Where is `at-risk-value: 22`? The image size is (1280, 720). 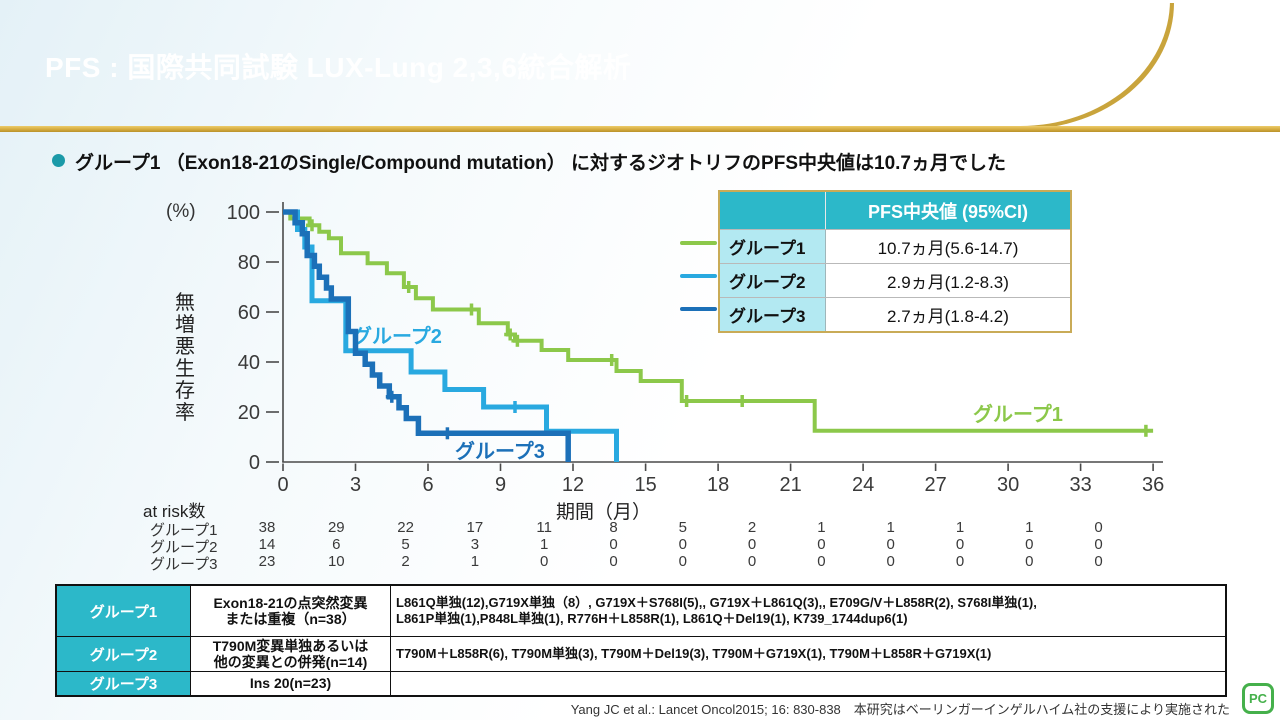 at-risk-value: 22 is located at coordinates (405, 527).